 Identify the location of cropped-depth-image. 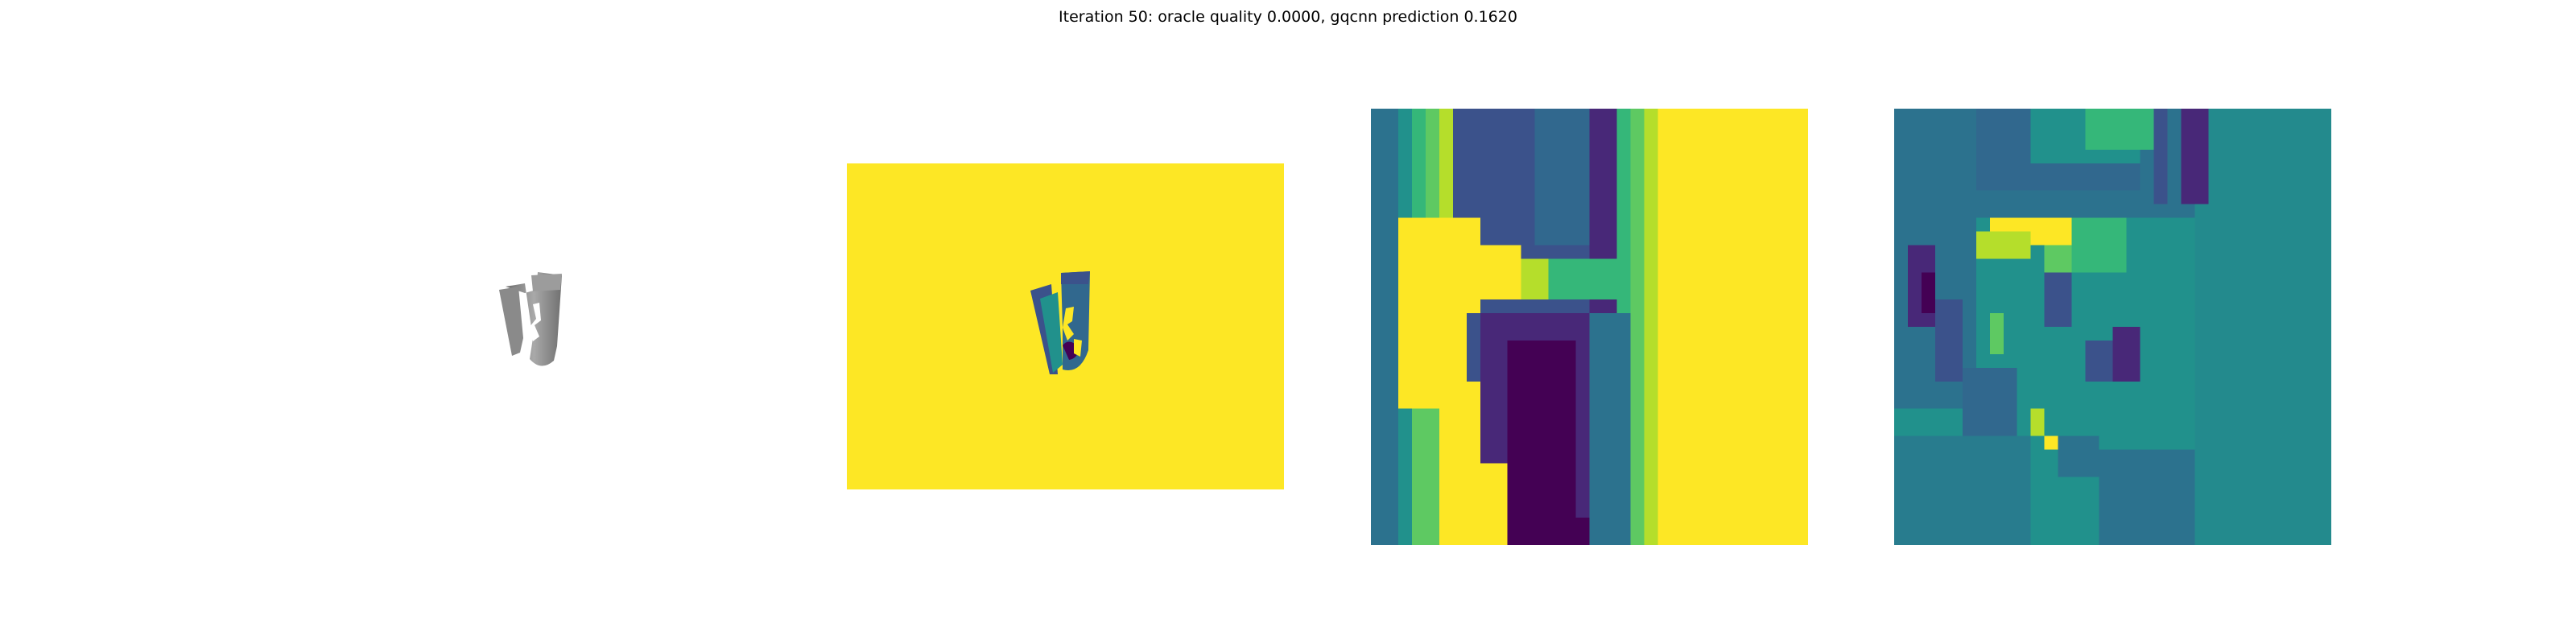
(1589, 327).